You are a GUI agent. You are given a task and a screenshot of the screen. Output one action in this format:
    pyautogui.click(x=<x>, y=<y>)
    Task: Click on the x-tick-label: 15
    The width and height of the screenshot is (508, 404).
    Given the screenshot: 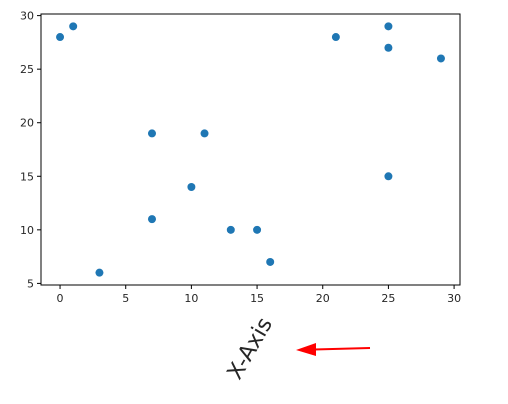 What is the action you would take?
    pyautogui.click(x=257, y=298)
    